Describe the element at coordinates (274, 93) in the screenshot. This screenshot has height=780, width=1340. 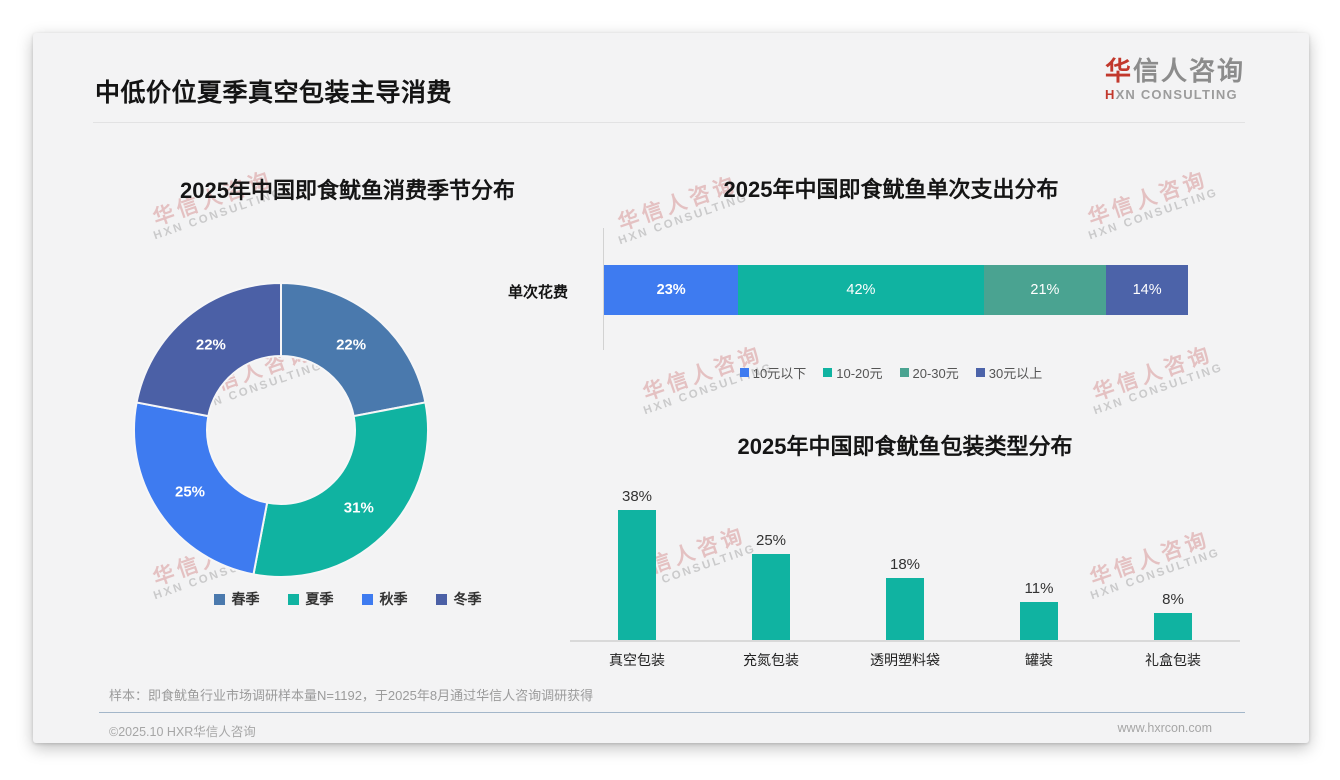
I see `page-title: 中低价位夏季真空包装主导消费` at that location.